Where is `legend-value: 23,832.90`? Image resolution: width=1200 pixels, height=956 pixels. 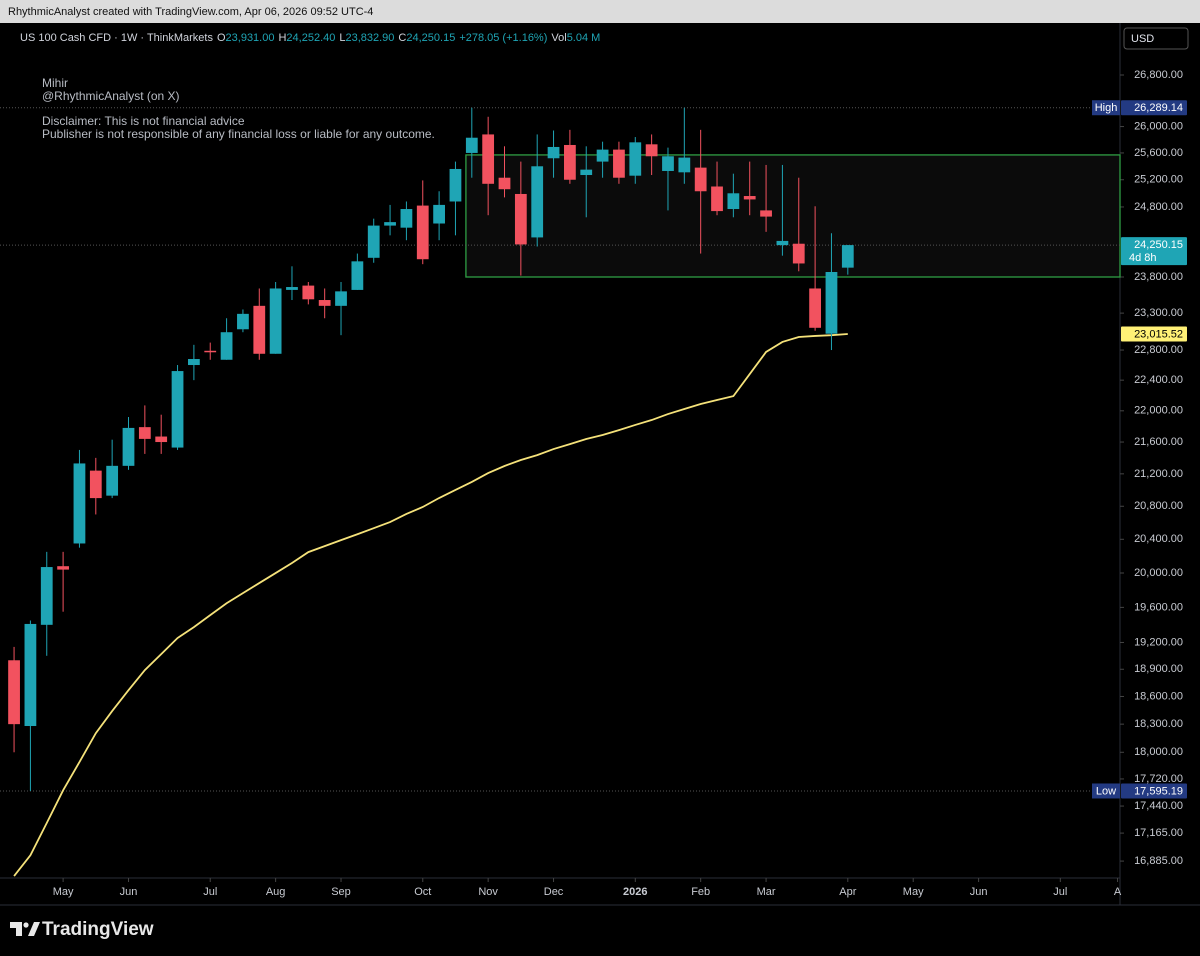 legend-value: 23,832.90 is located at coordinates (369, 38).